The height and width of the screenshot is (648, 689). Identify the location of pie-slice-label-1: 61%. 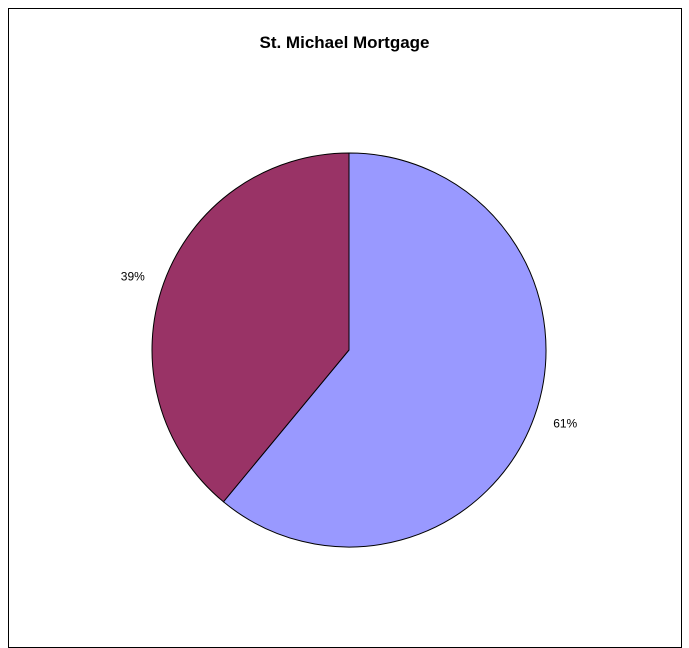
(565, 424).